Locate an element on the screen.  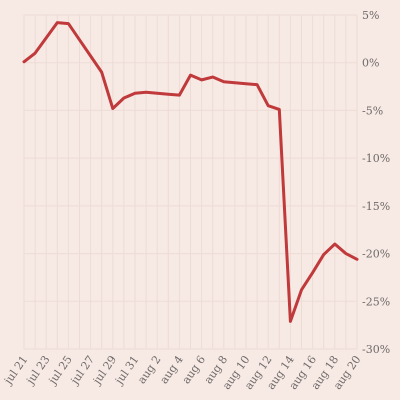
y-tick-label: -20% is located at coordinates (376, 254).